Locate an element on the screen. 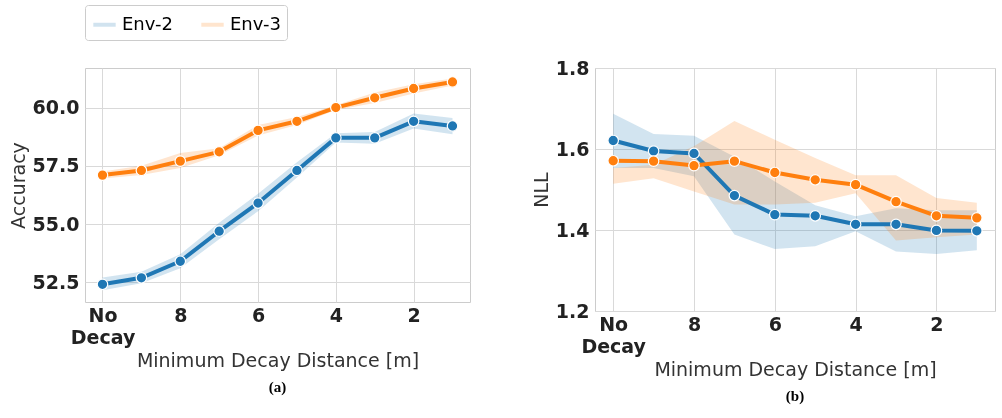 The image size is (1002, 418). legend-label: Env-3 is located at coordinates (255, 23).